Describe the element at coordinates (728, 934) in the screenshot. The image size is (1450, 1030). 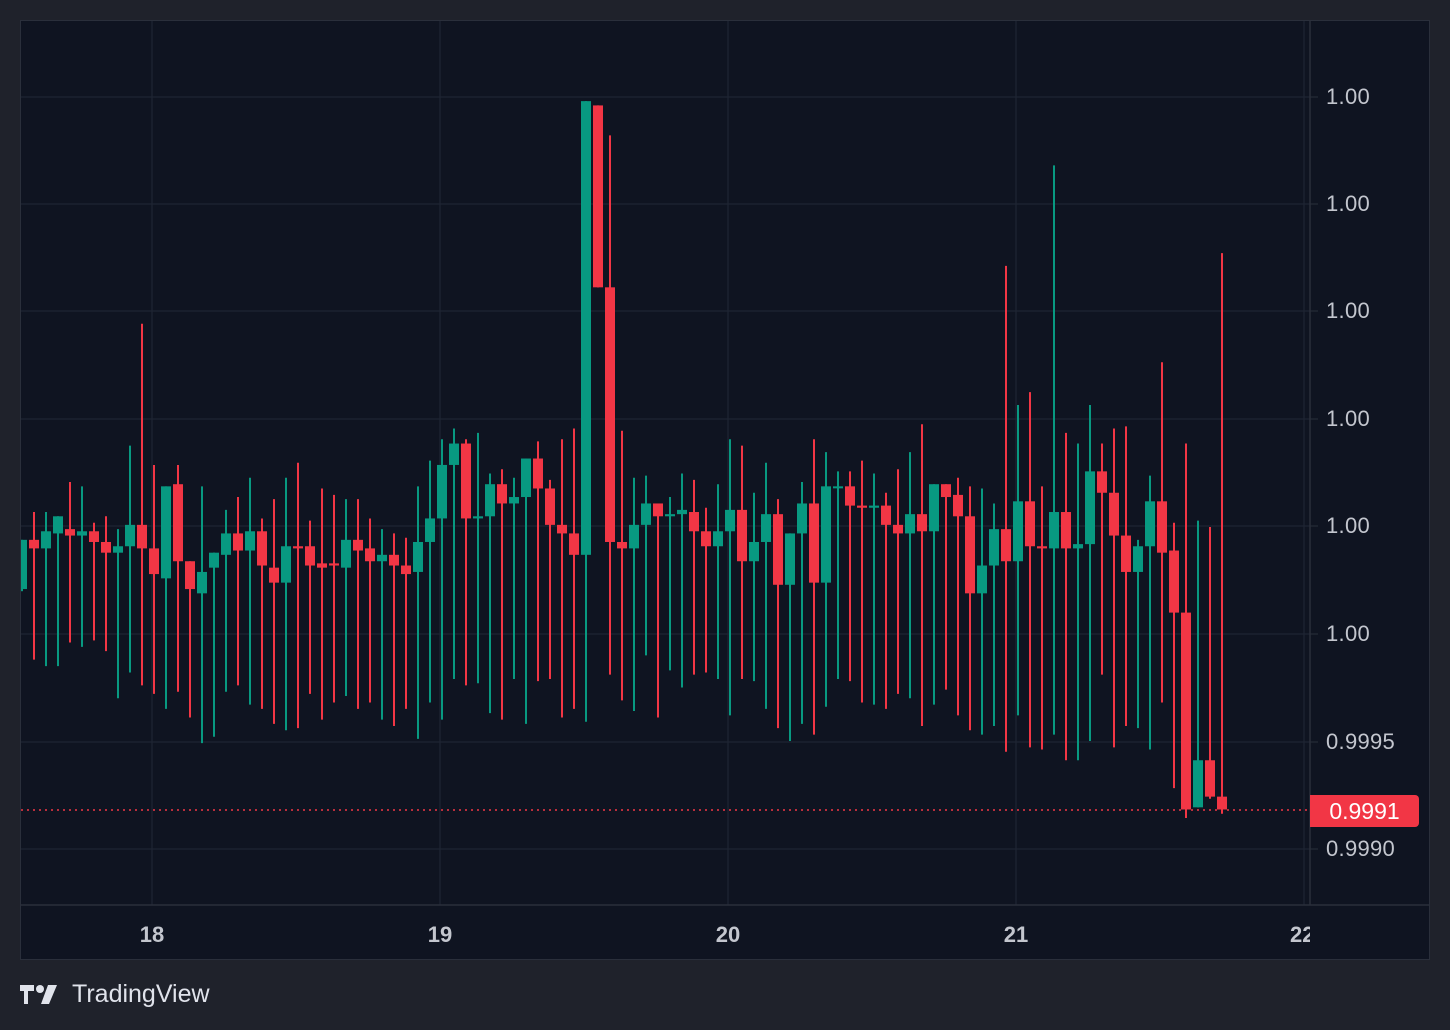
I see `time-label: 20` at that location.